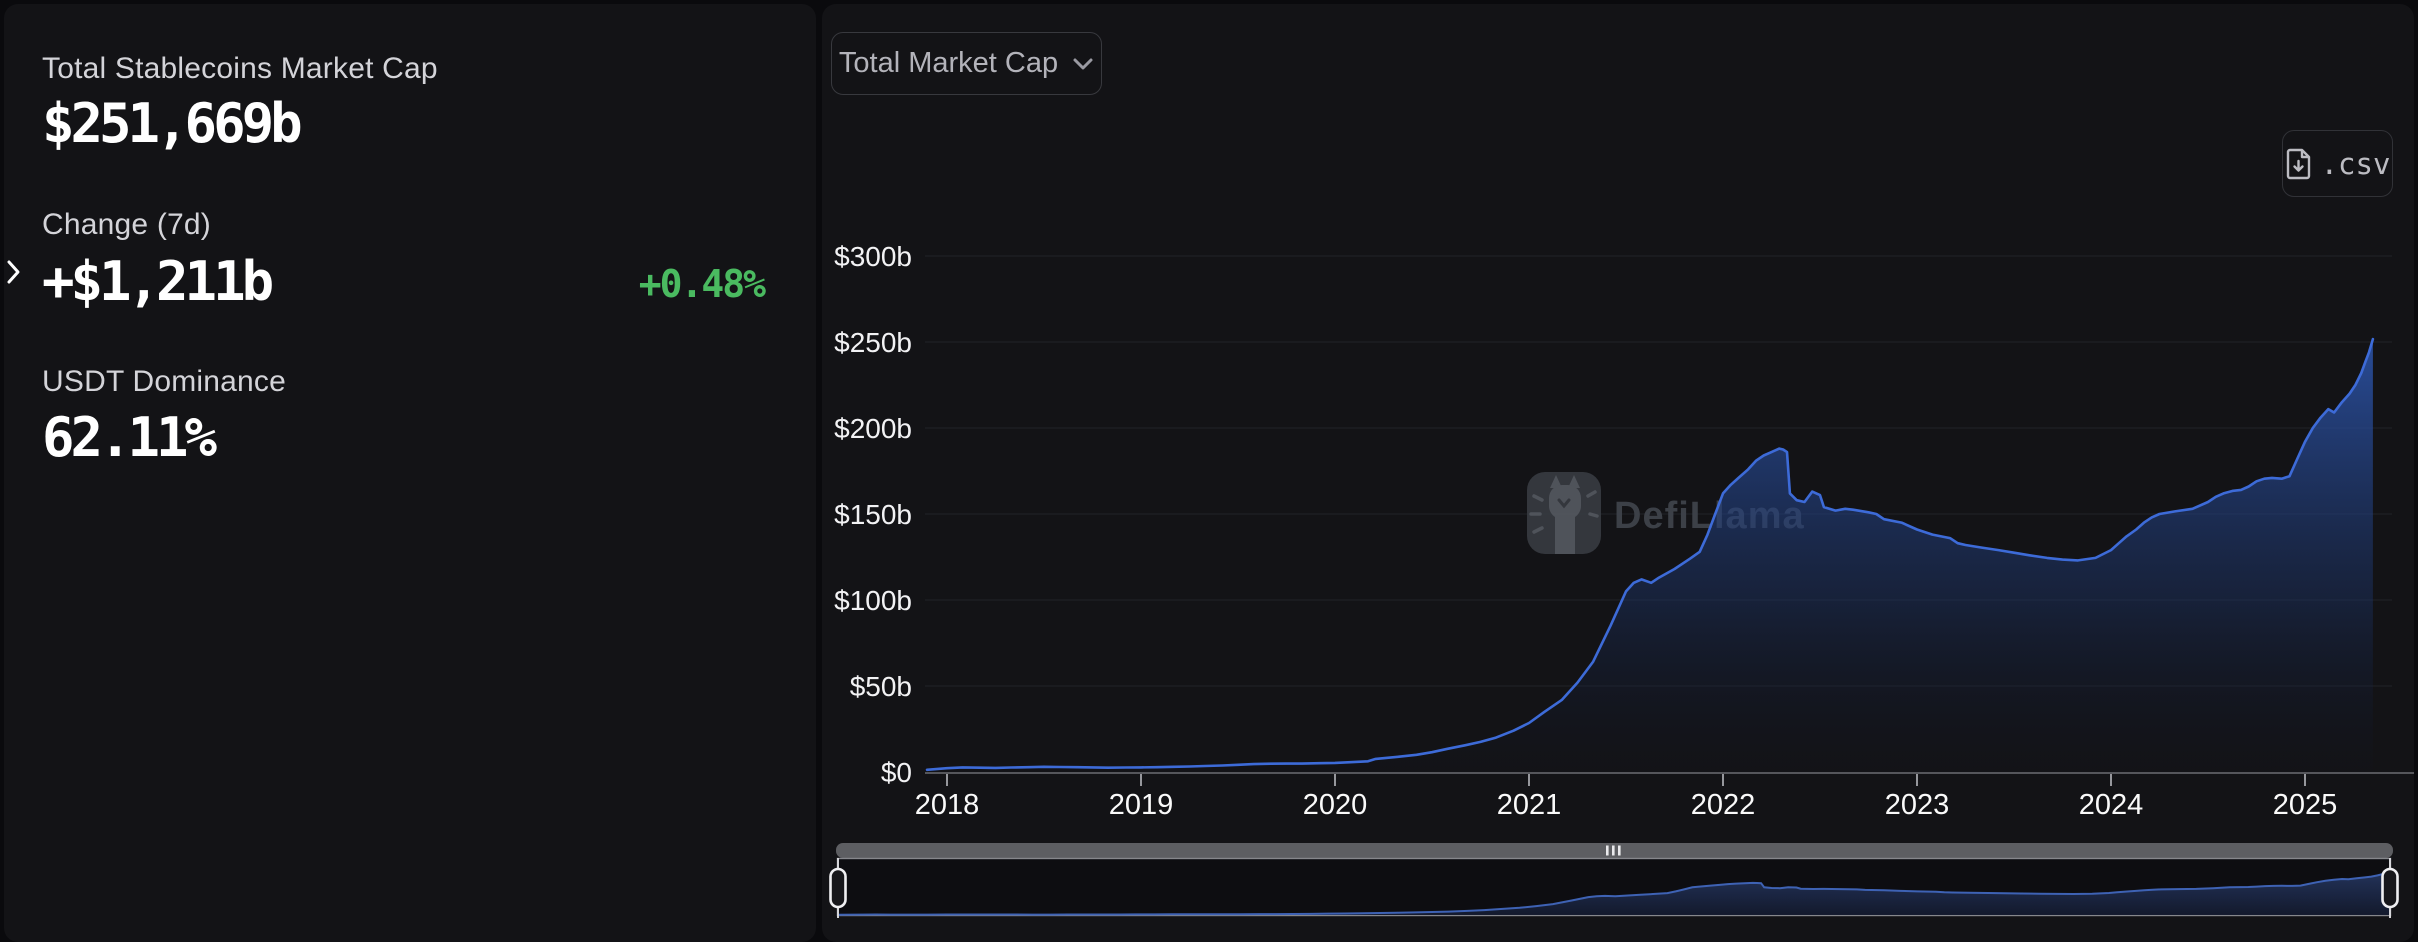  What do you see at coordinates (1613, 850) in the screenshot?
I see `brush-grip-icon` at bounding box center [1613, 850].